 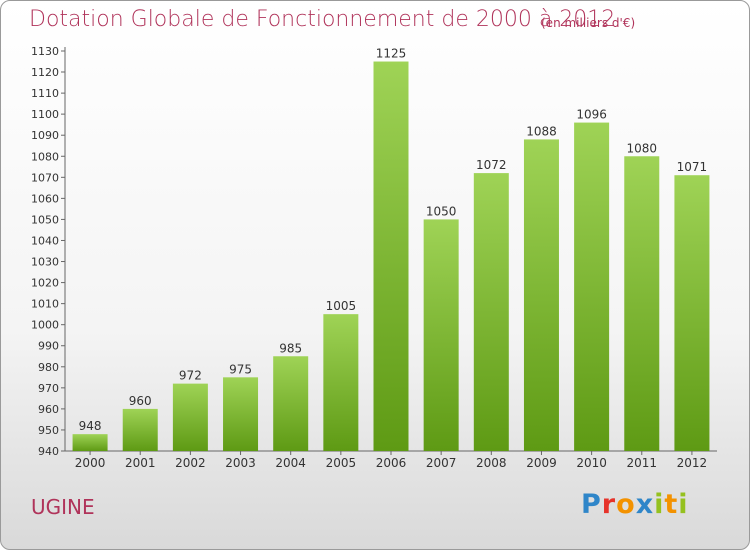 What do you see at coordinates (391, 256) in the screenshot?
I see `bar-2006` at bounding box center [391, 256].